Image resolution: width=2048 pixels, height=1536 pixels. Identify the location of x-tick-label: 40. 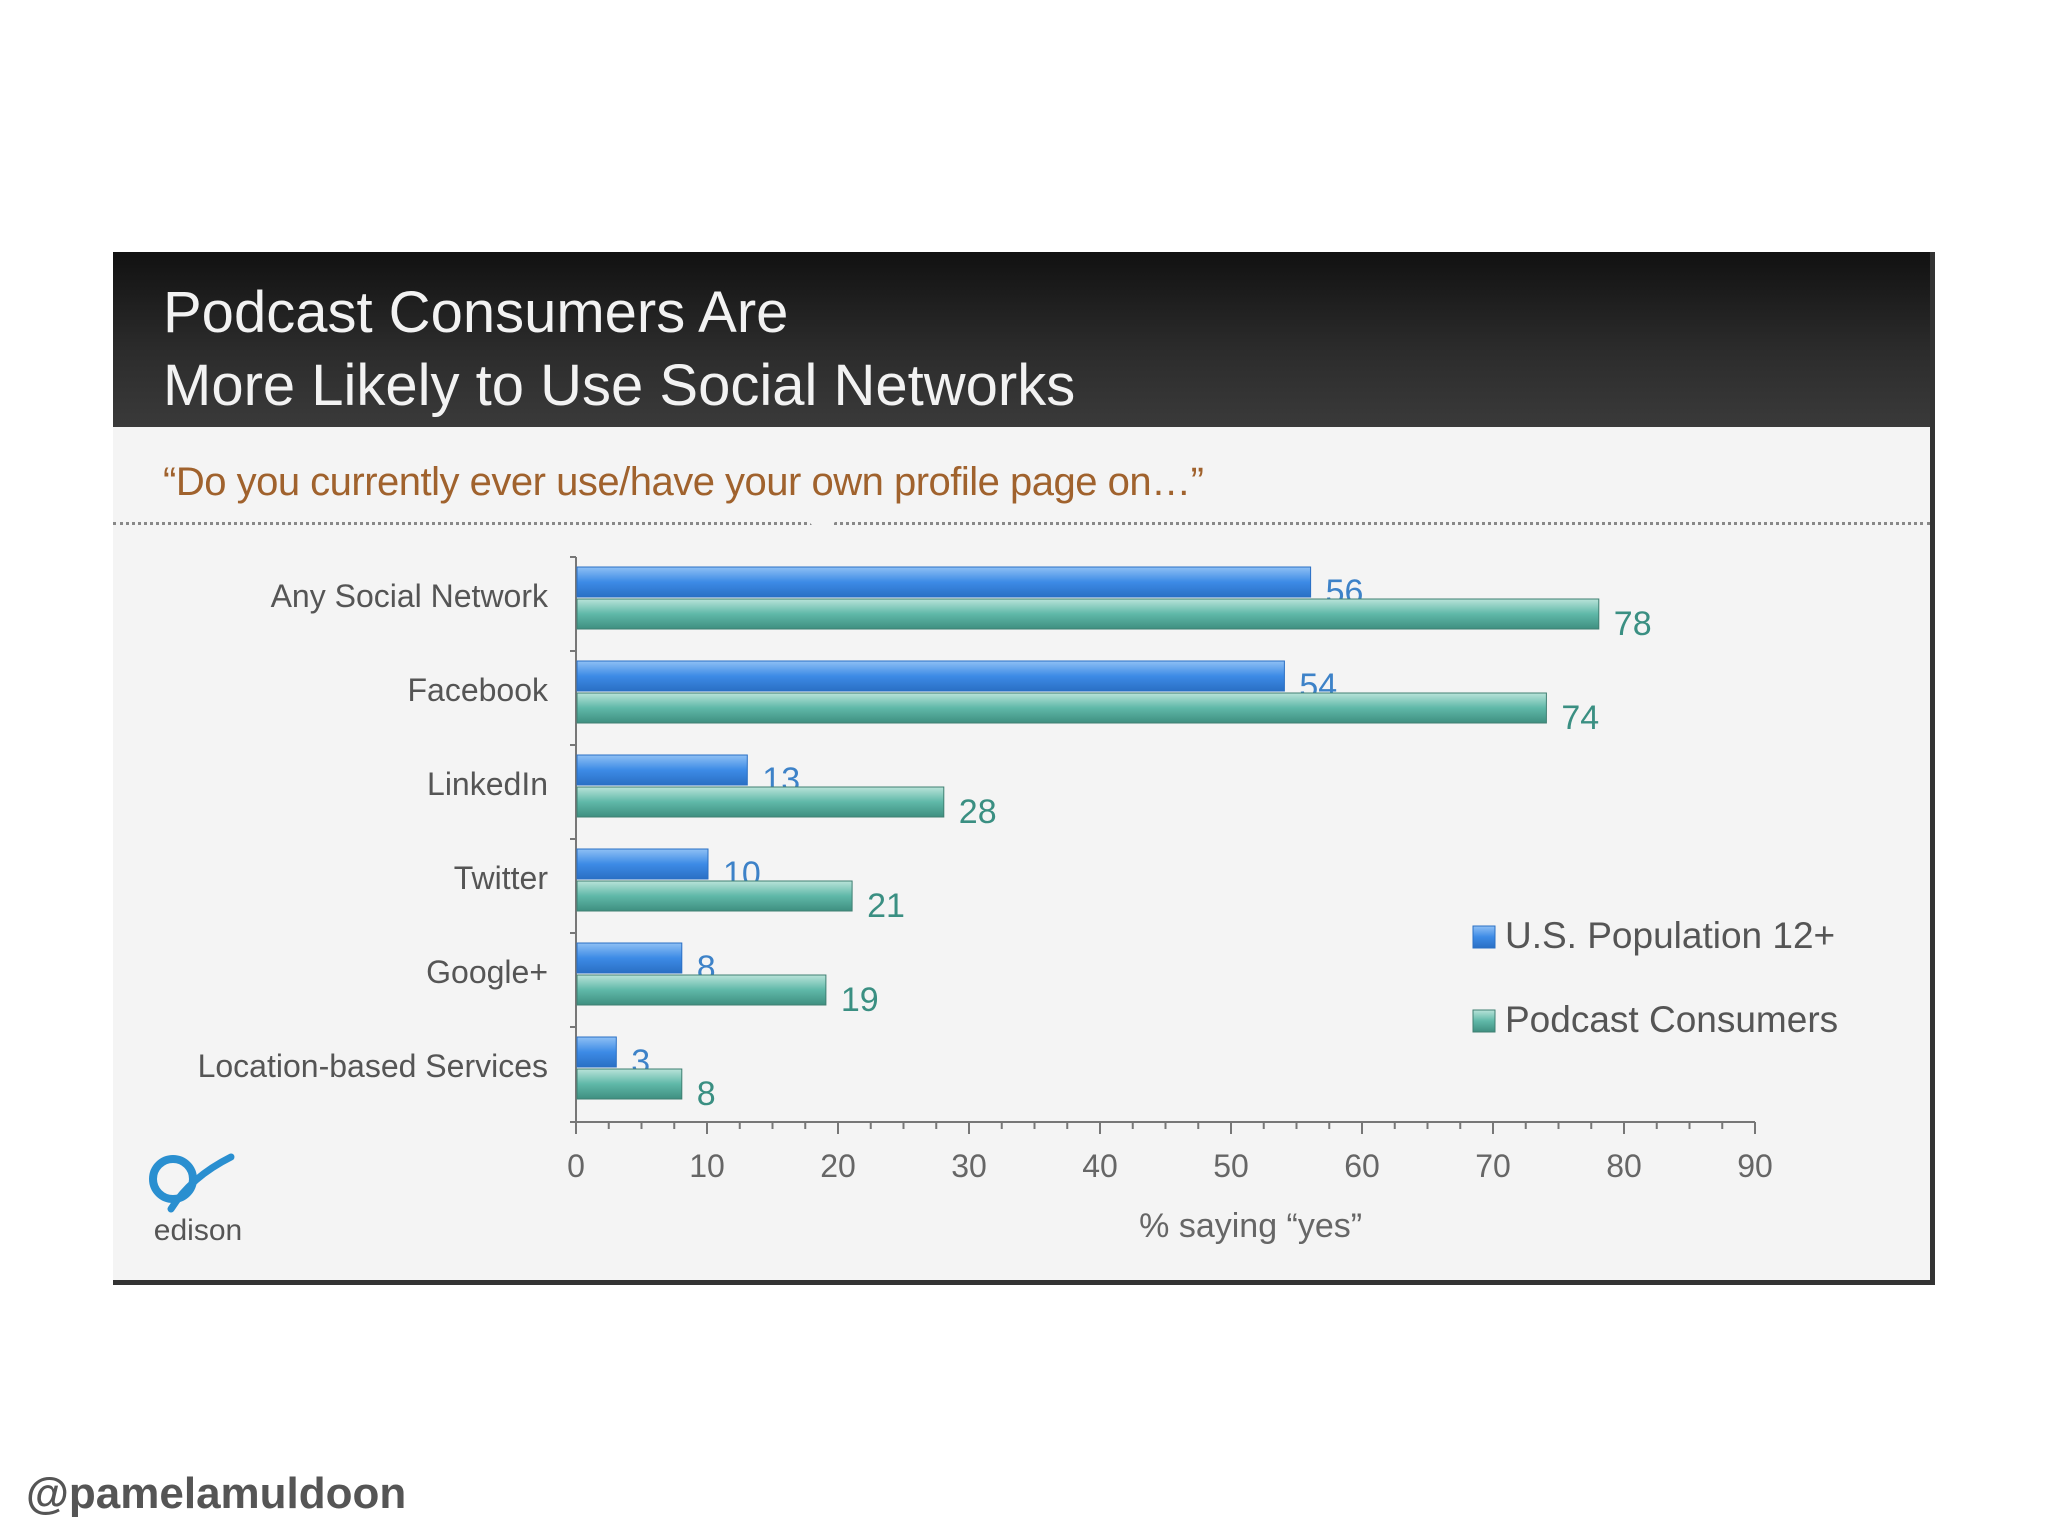
(1100, 1166).